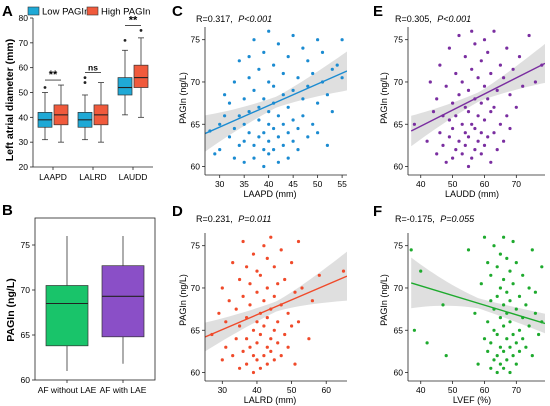 This screenshot has height=406, width=550. Describe the element at coordinates (233, 219) in the screenshot. I see `panel-d-stat: R=0.231, P=0.011` at that location.